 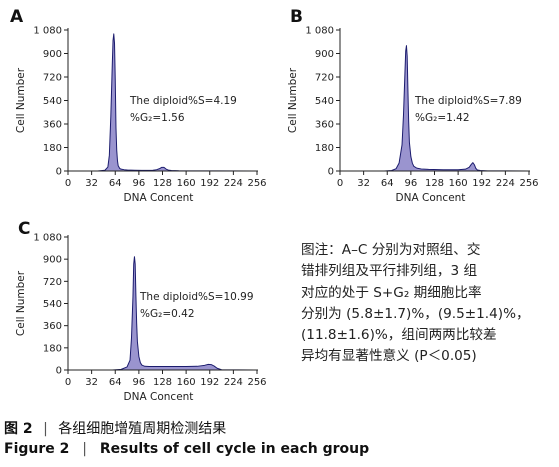 I want to click on note-line: 图注：A–C 分别为对照组、交, so click(x=391, y=250).